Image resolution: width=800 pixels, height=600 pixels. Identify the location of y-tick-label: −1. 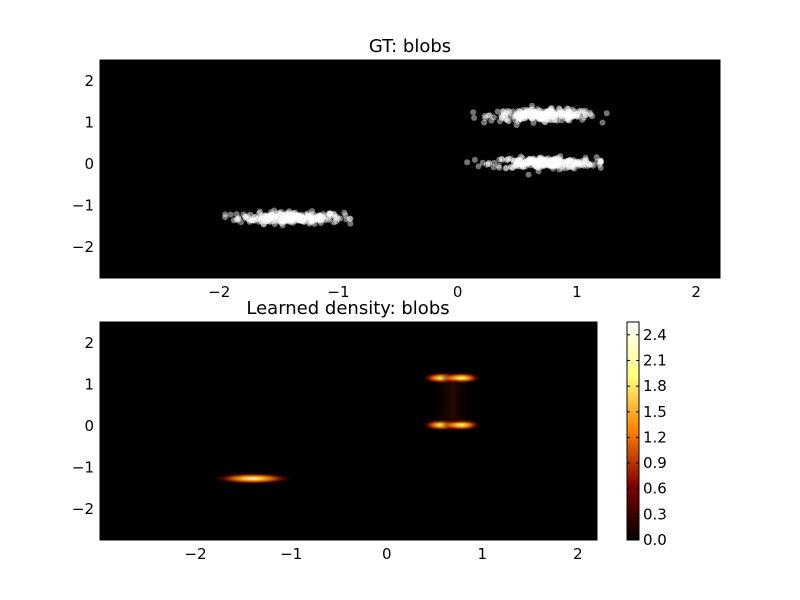
(83, 205).